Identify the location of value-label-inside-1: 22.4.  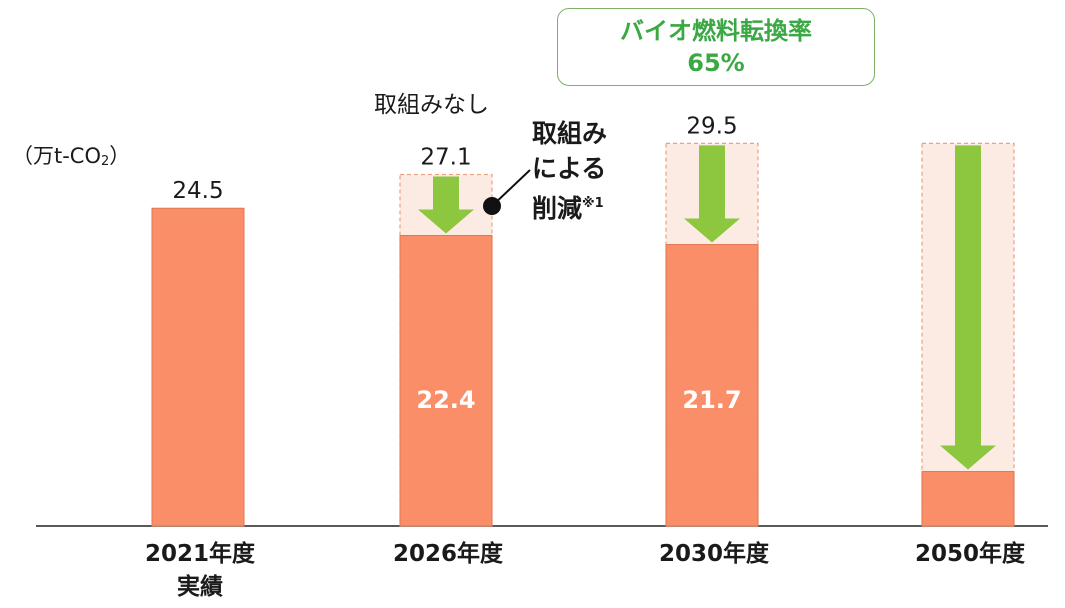
(445, 400).